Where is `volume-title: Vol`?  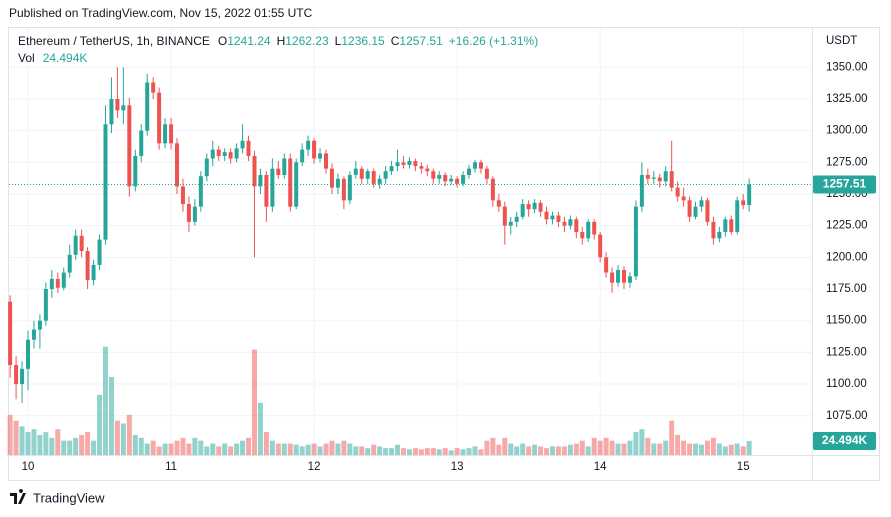
volume-title: Vol is located at coordinates (26, 58).